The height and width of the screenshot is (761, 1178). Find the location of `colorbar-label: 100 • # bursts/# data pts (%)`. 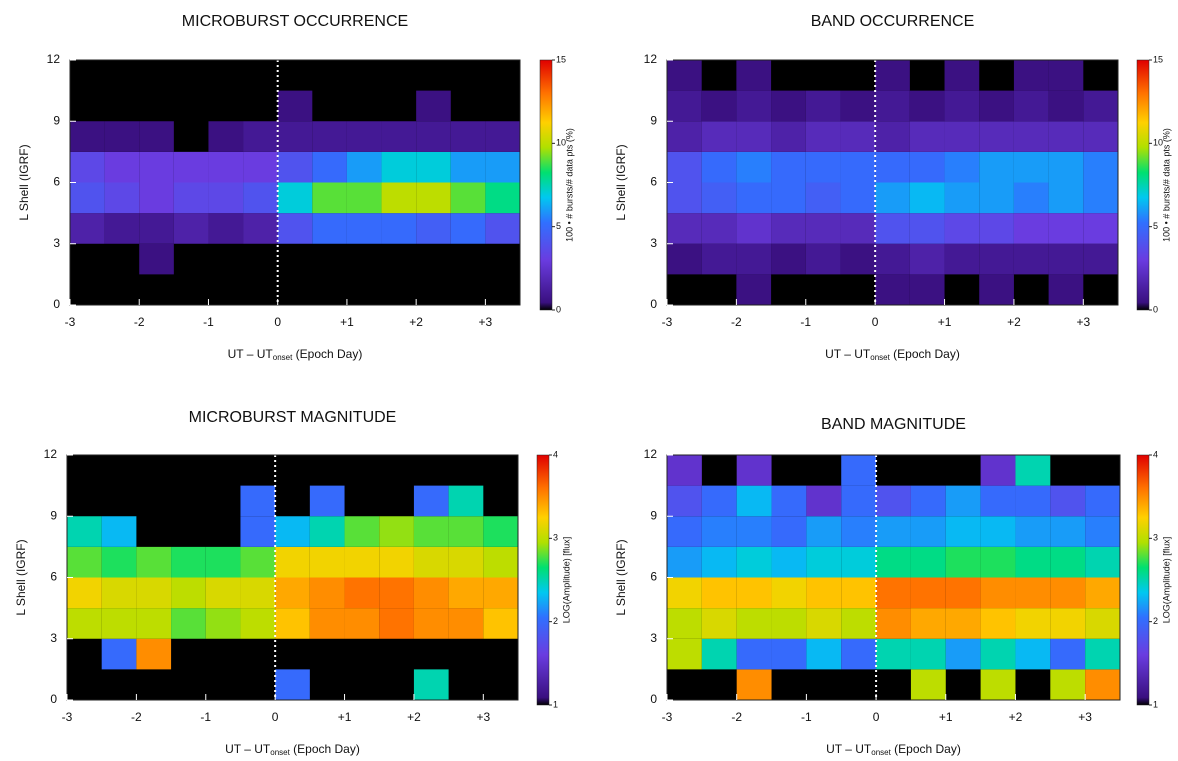

colorbar-label: 100 • # bursts/# data pts (%) is located at coordinates (569, 185).